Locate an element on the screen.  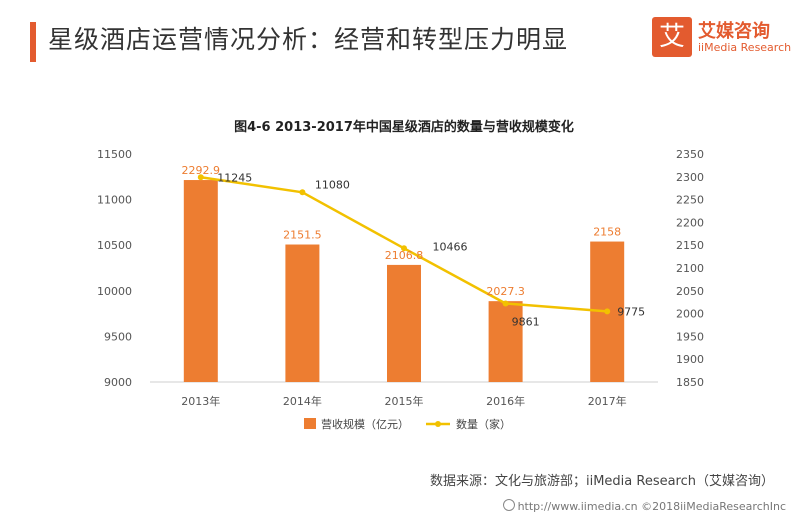
left-axis-tick: 9000 is located at coordinates (118, 382).